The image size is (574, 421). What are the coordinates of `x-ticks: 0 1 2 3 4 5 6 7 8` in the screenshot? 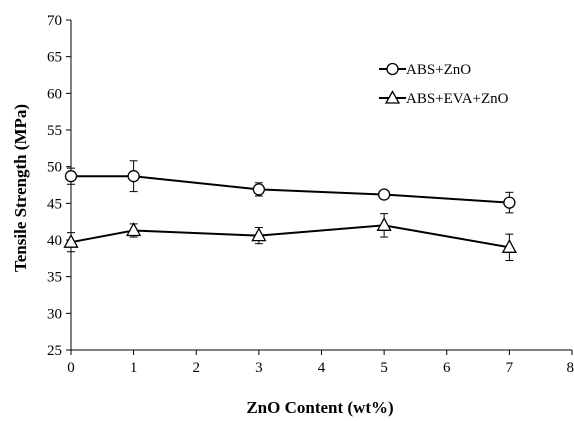 It's located at (320, 363).